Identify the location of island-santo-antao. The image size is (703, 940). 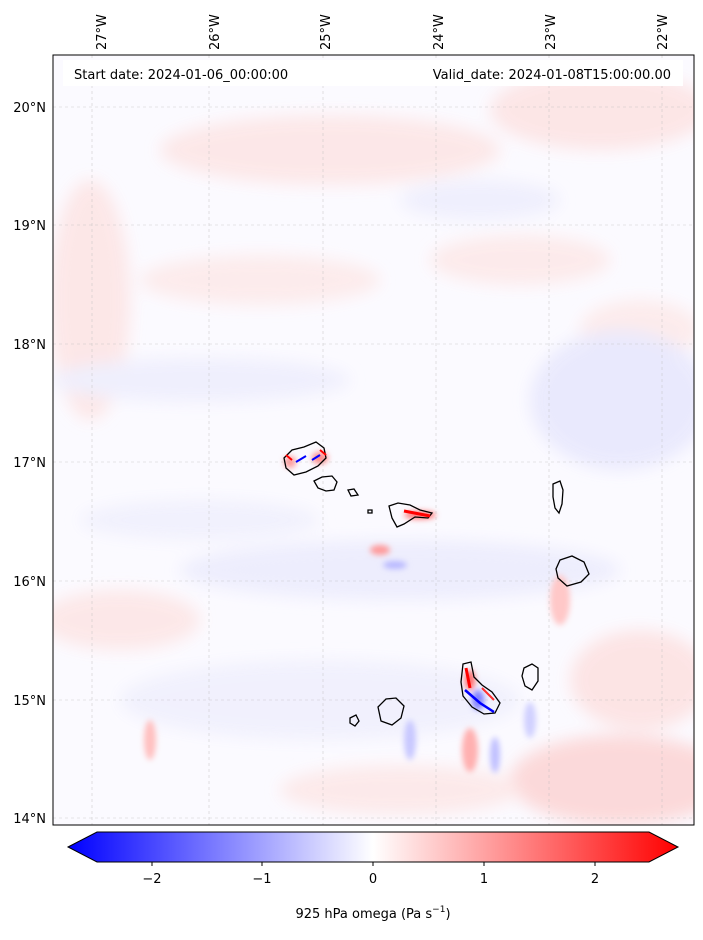
(305, 458).